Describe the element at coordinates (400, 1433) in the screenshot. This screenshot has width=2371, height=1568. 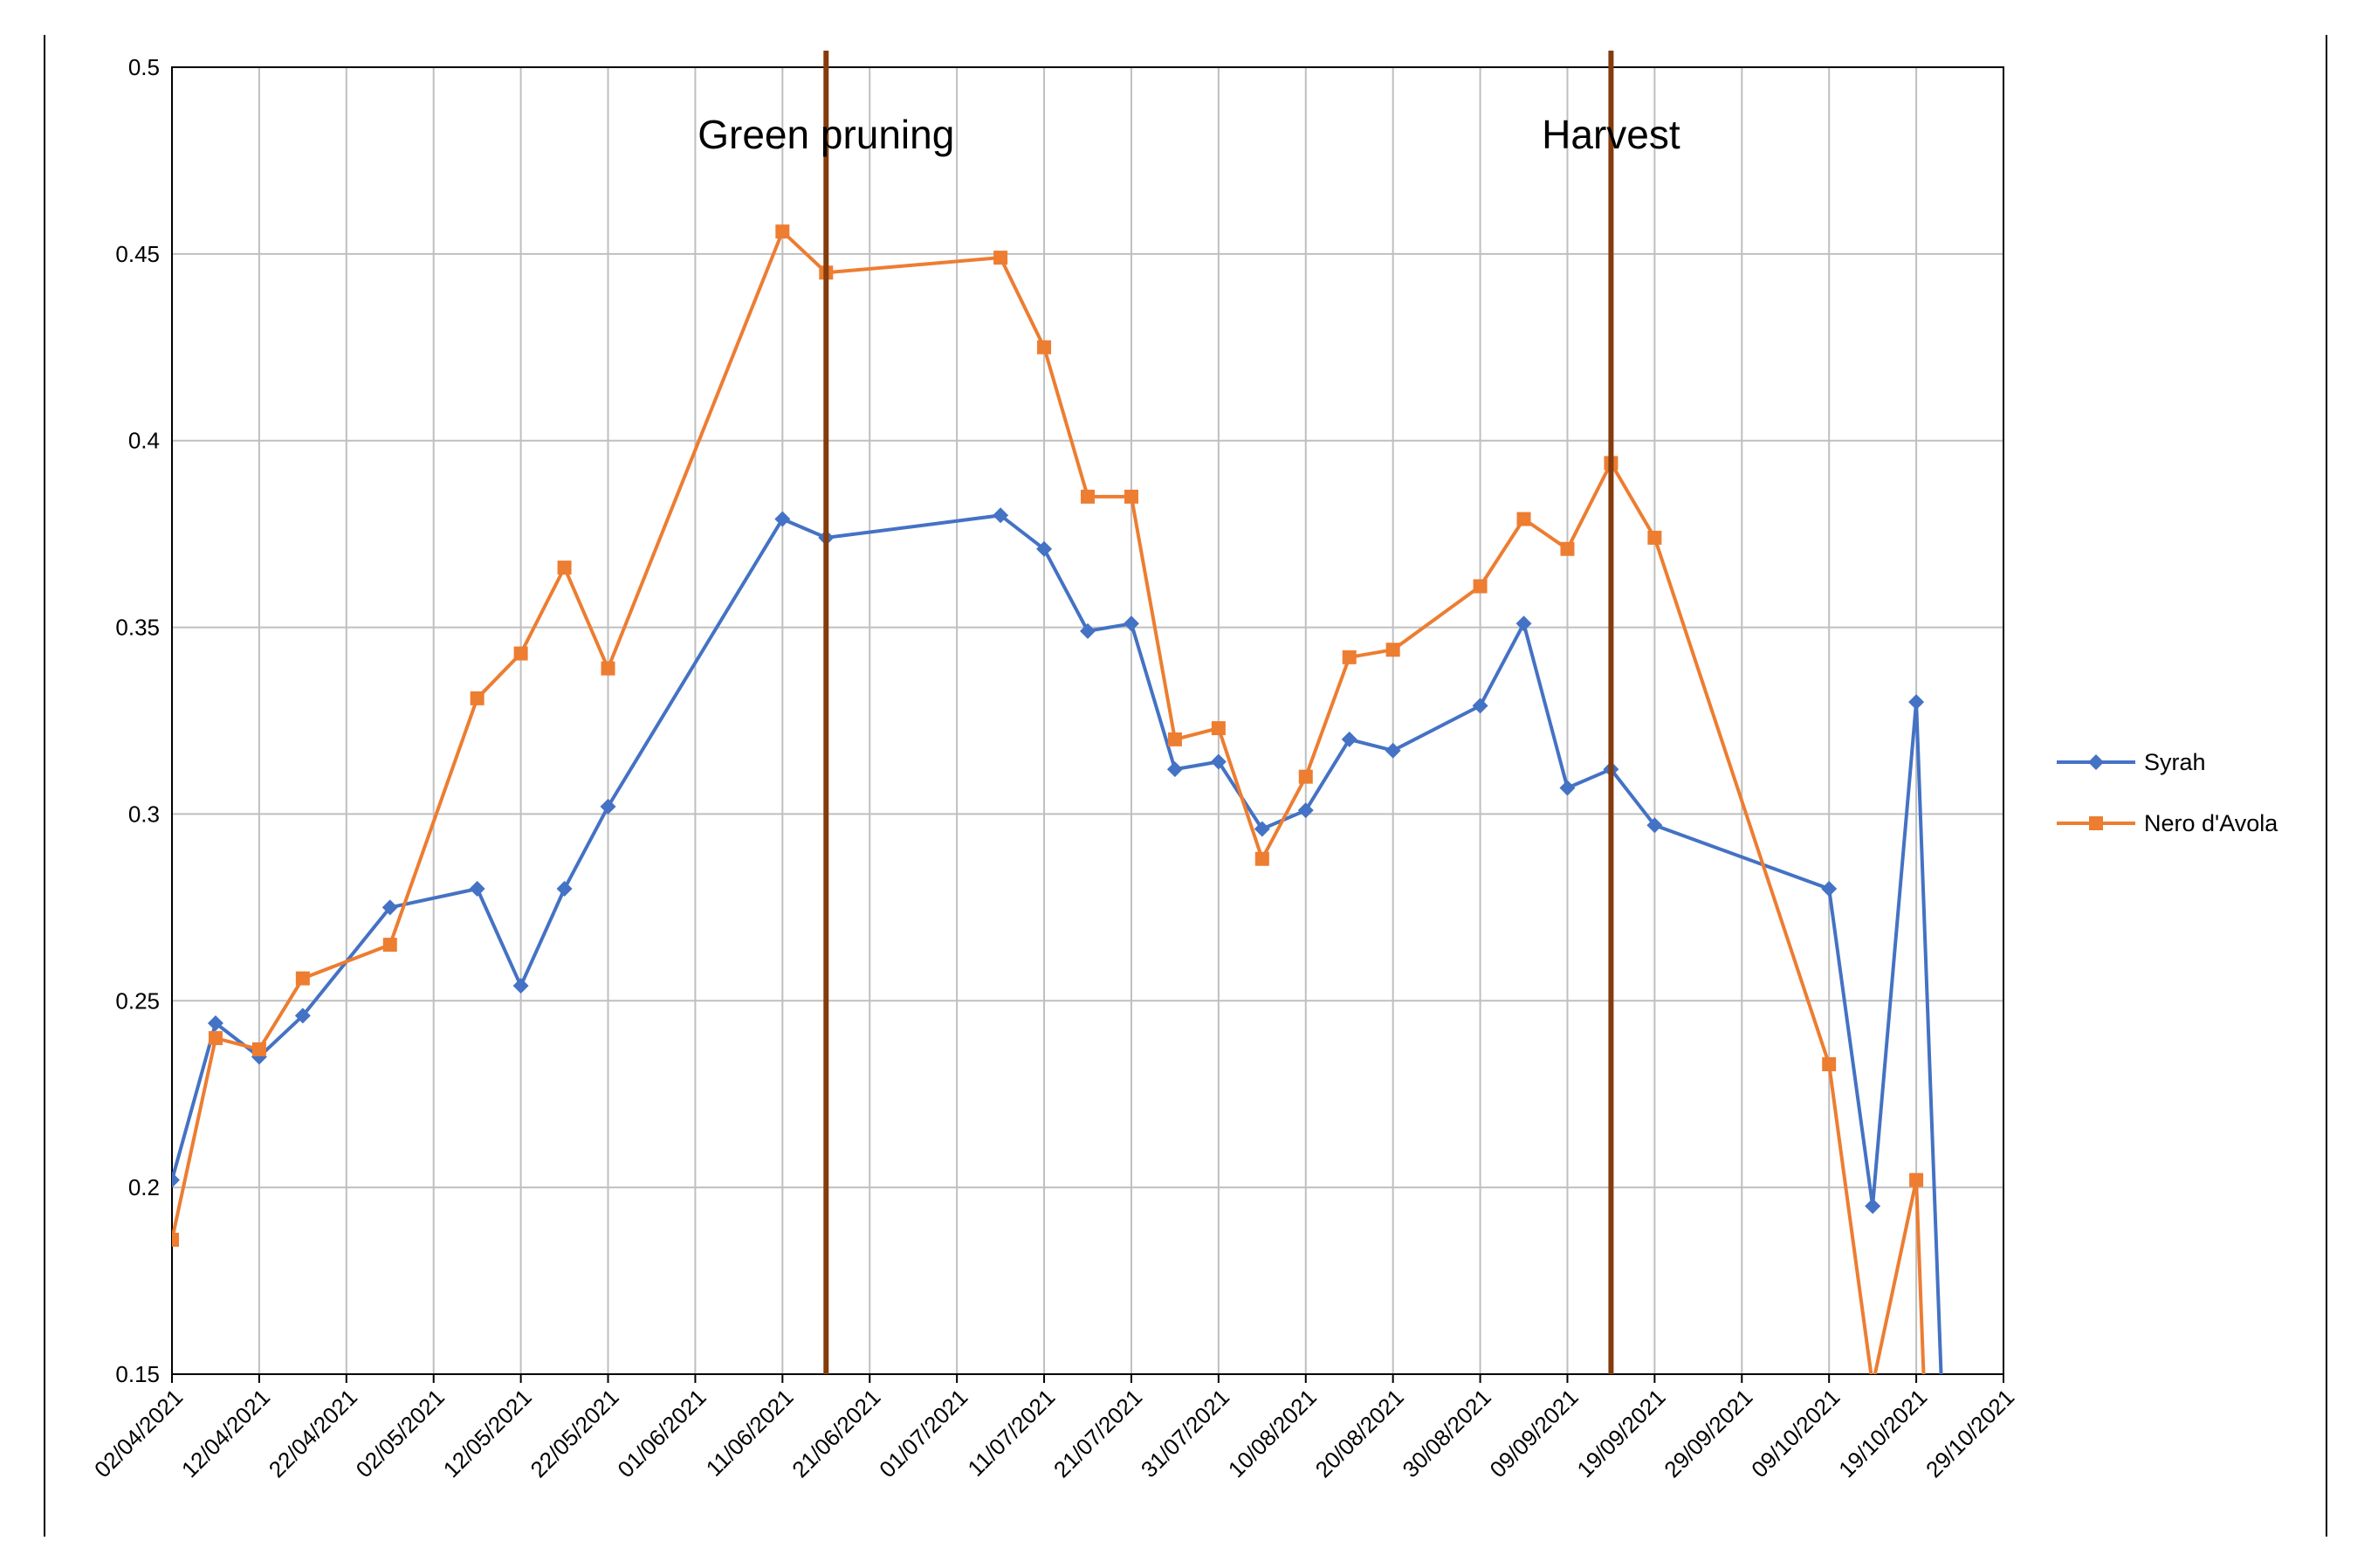
I see `x-tick-label: 02/05/2021` at that location.